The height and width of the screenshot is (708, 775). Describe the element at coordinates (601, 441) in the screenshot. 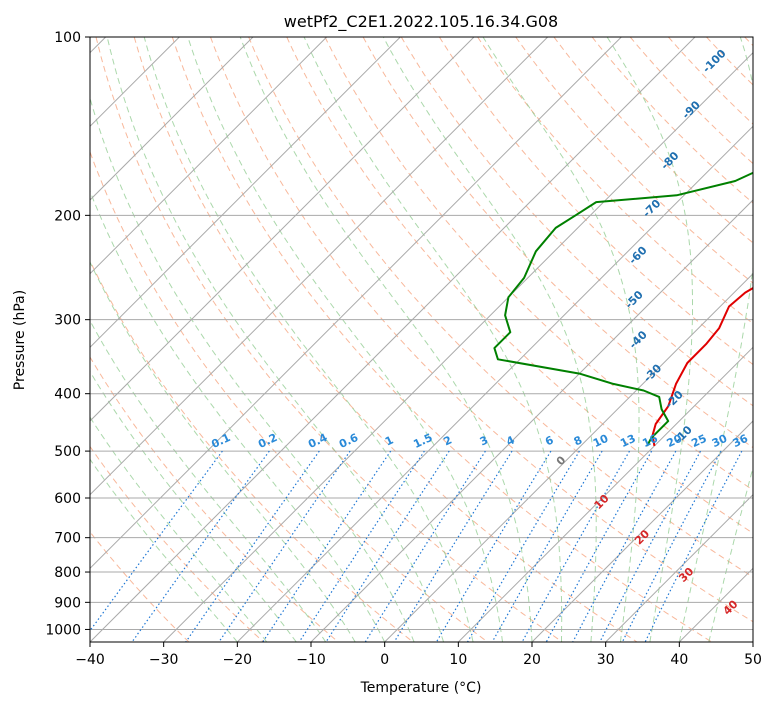

I see `mixing-ratio-label: 10` at that location.